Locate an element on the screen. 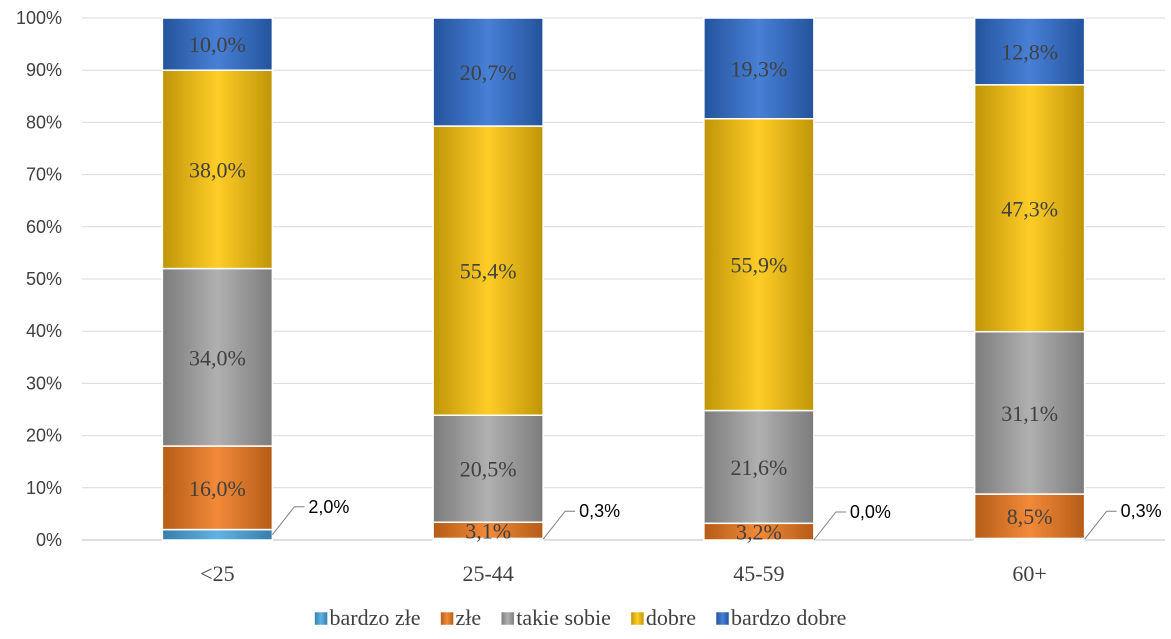  y-axis-ticks: 0% 10% 20% 30% 40% 50% 60% 70% 80% 90% 100% is located at coordinates (39, 279).